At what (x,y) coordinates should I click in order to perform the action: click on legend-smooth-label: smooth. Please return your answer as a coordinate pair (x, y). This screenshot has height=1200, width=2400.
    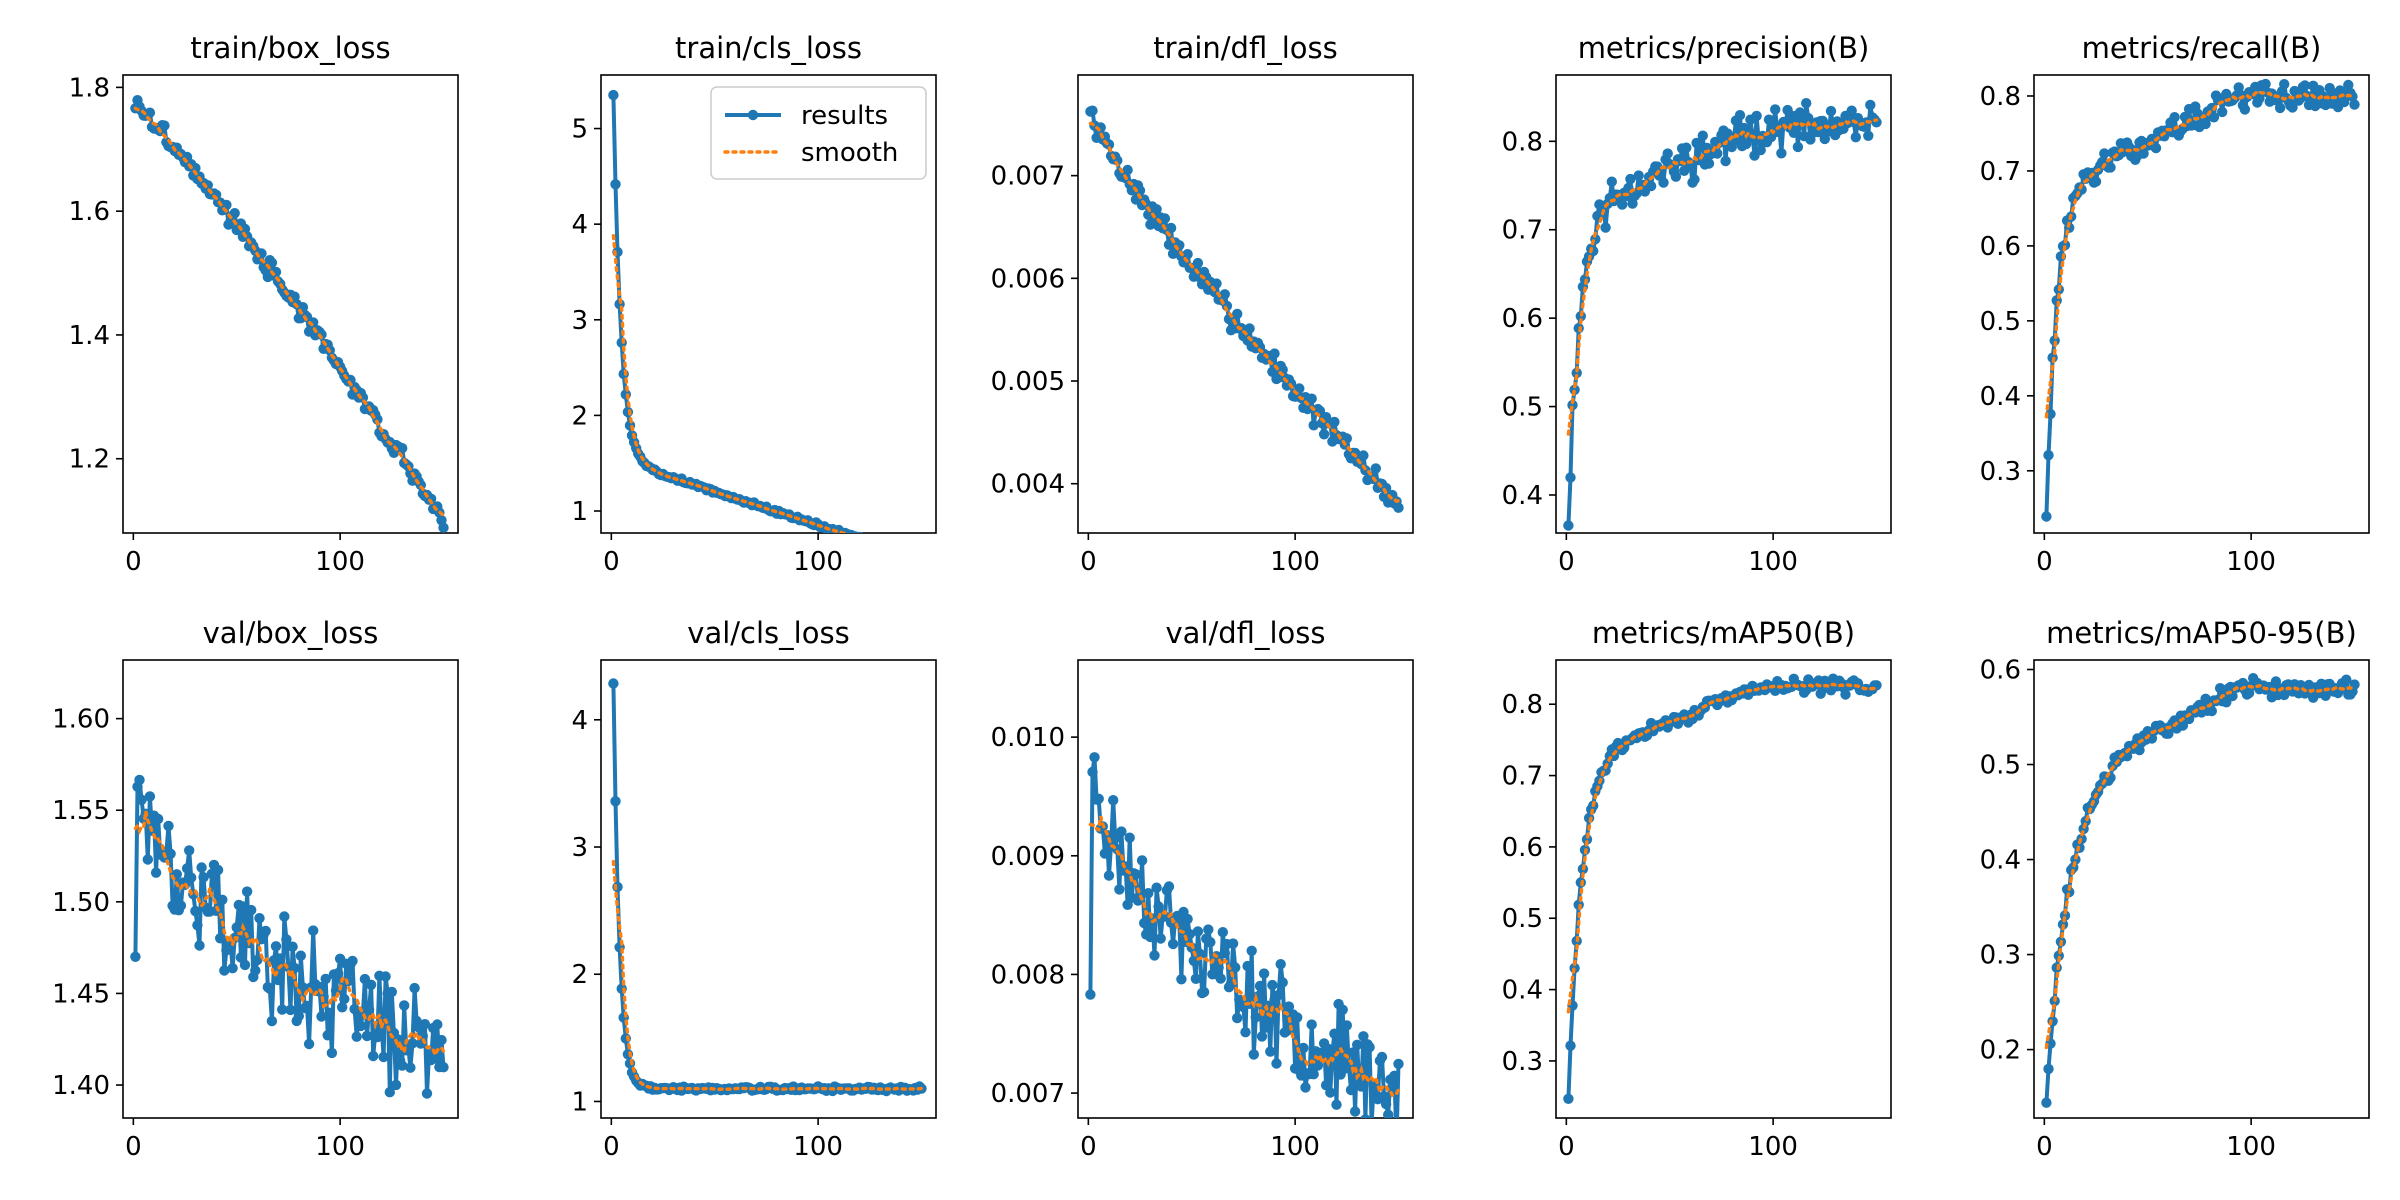
    Looking at the image, I should click on (849, 153).